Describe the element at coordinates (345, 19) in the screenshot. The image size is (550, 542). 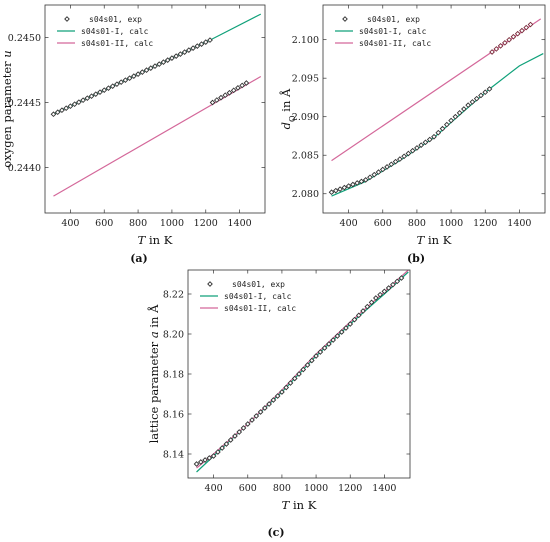
I see `legend-marker-exp` at that location.